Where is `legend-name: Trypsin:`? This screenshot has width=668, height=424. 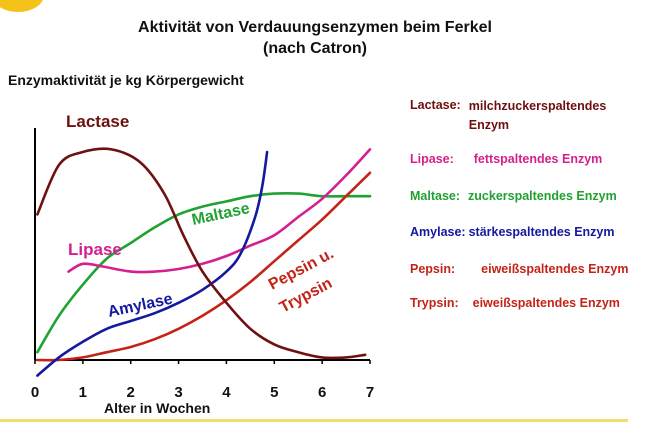
legend-name: Trypsin: is located at coordinates (434, 303).